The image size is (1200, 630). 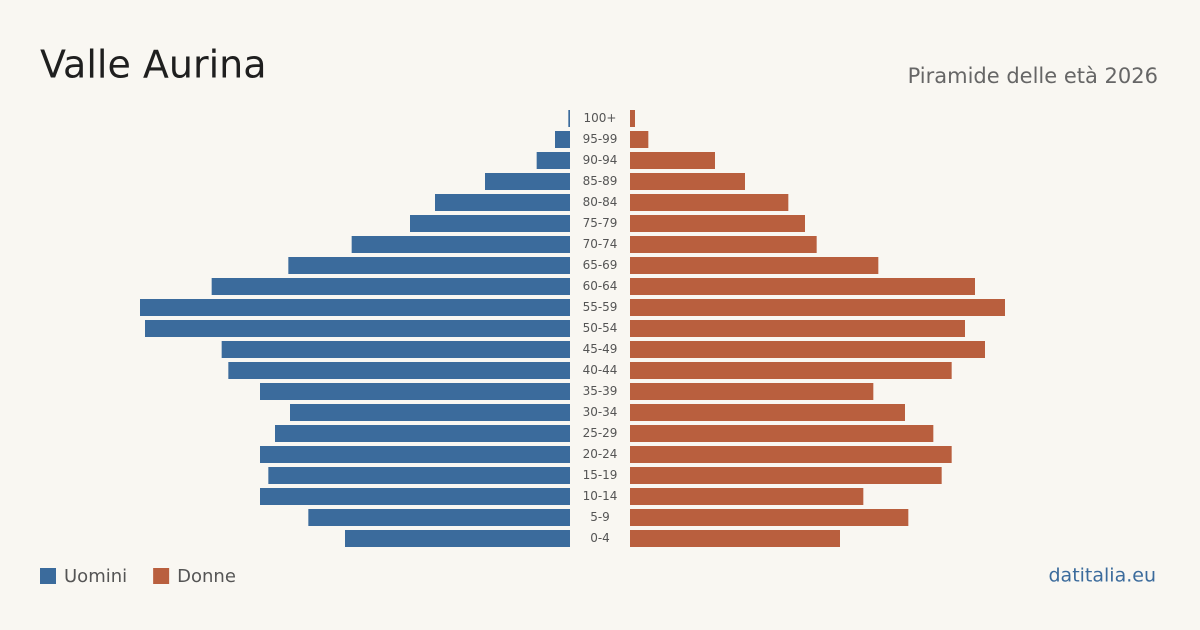 I want to click on age-label: 80-84, so click(x=600, y=202).